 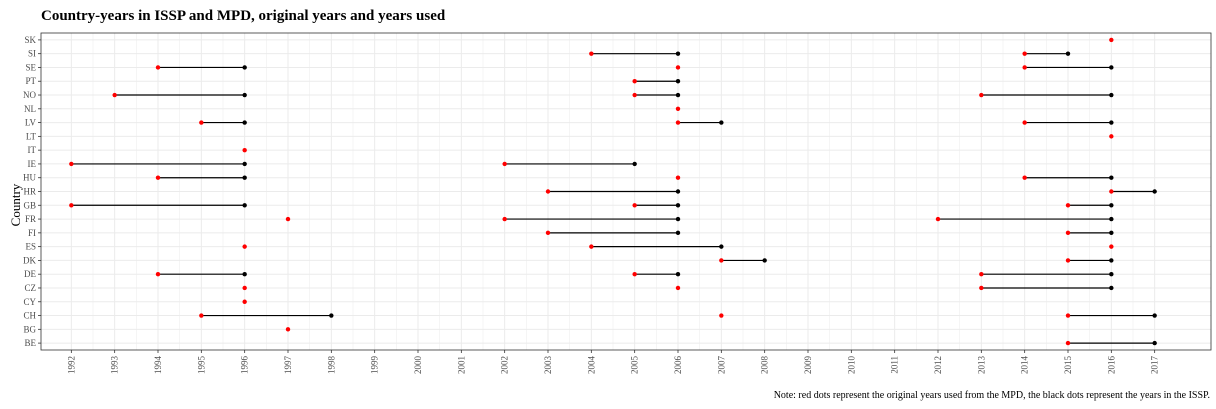 I want to click on y-tick-label: HU, so click(x=29, y=178).